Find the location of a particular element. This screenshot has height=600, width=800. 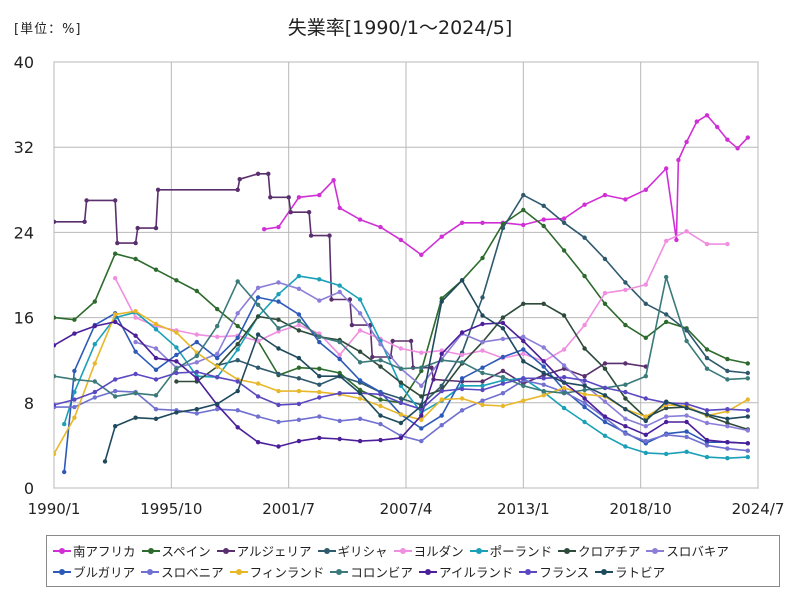

x-tick-label: 2007/4 is located at coordinates (406, 509).